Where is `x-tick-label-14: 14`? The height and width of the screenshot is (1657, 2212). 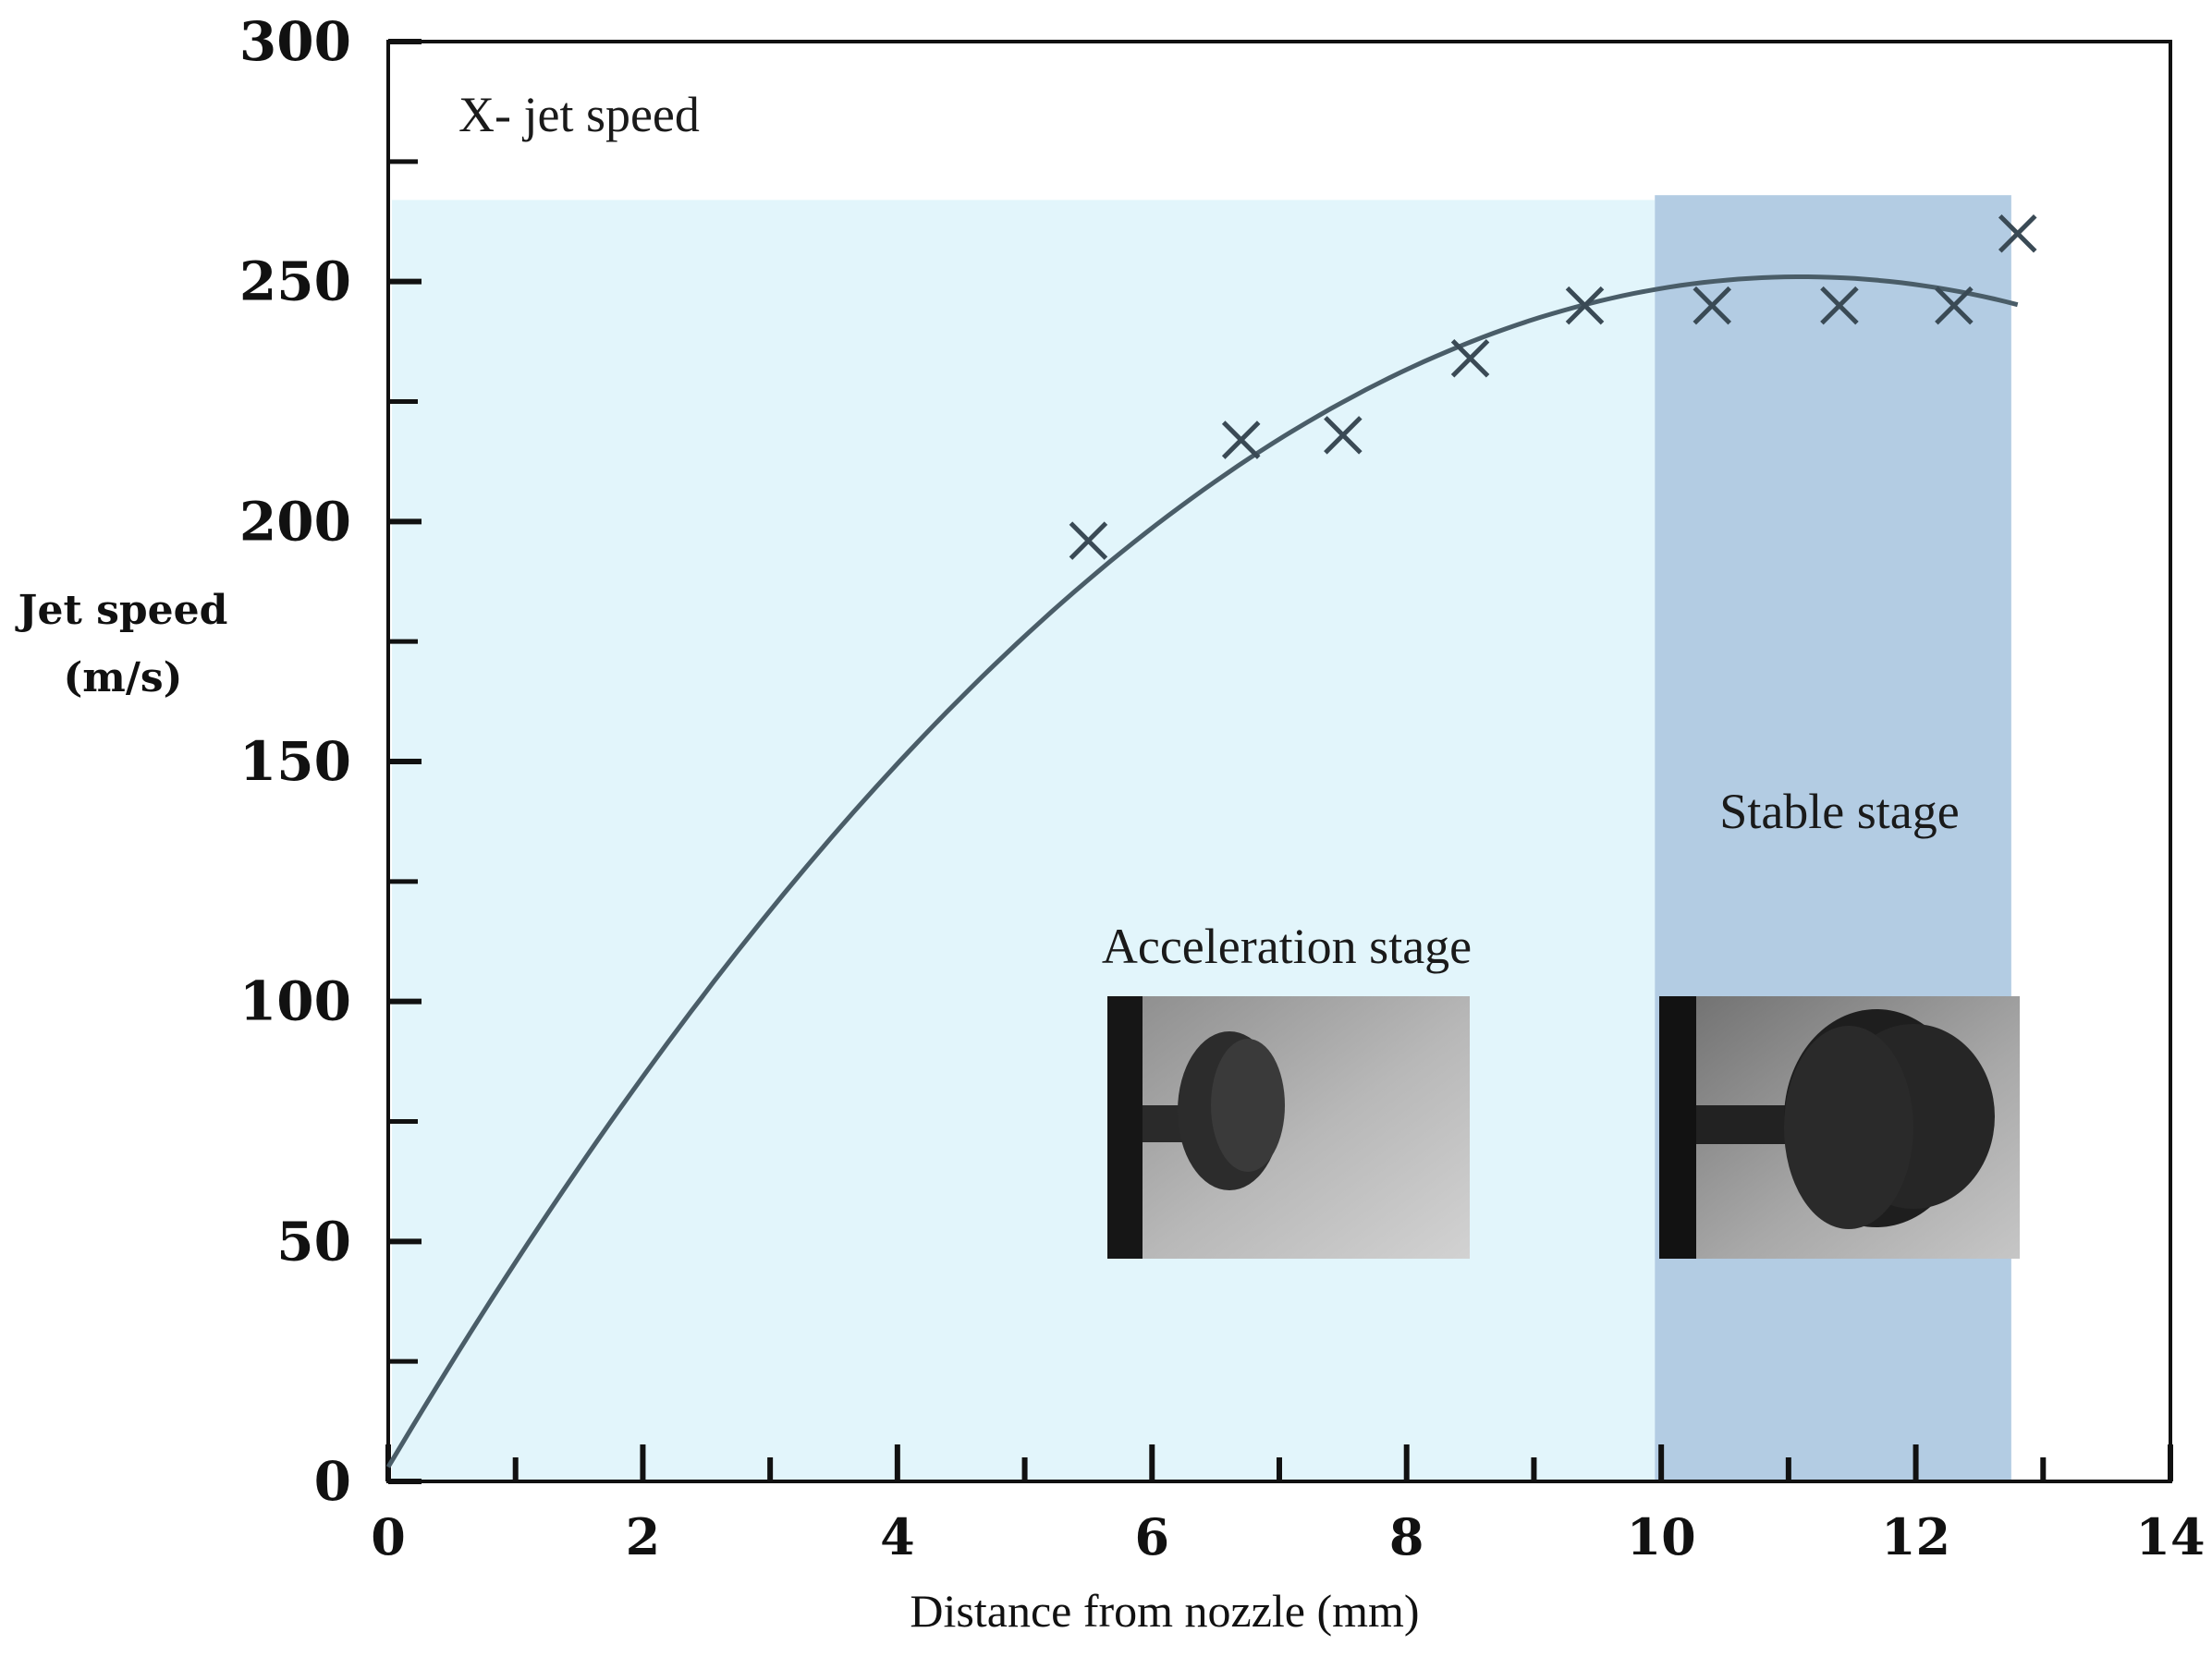
x-tick-label-14: 14 is located at coordinates (2170, 1537).